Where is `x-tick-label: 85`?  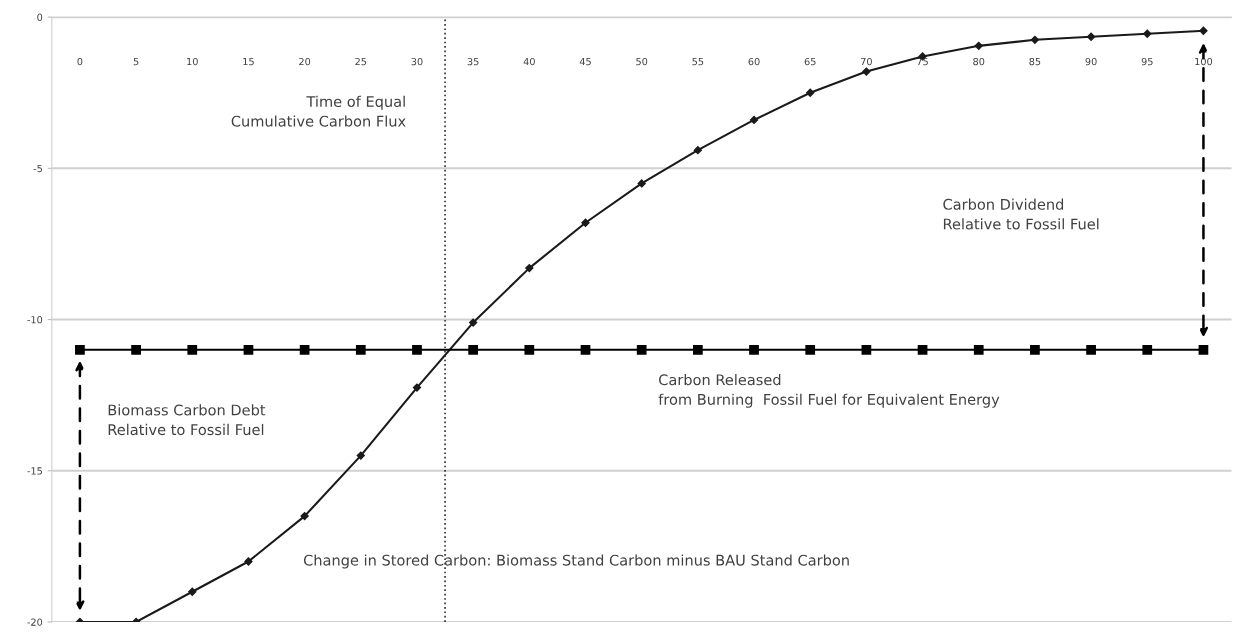 x-tick-label: 85 is located at coordinates (1035, 61).